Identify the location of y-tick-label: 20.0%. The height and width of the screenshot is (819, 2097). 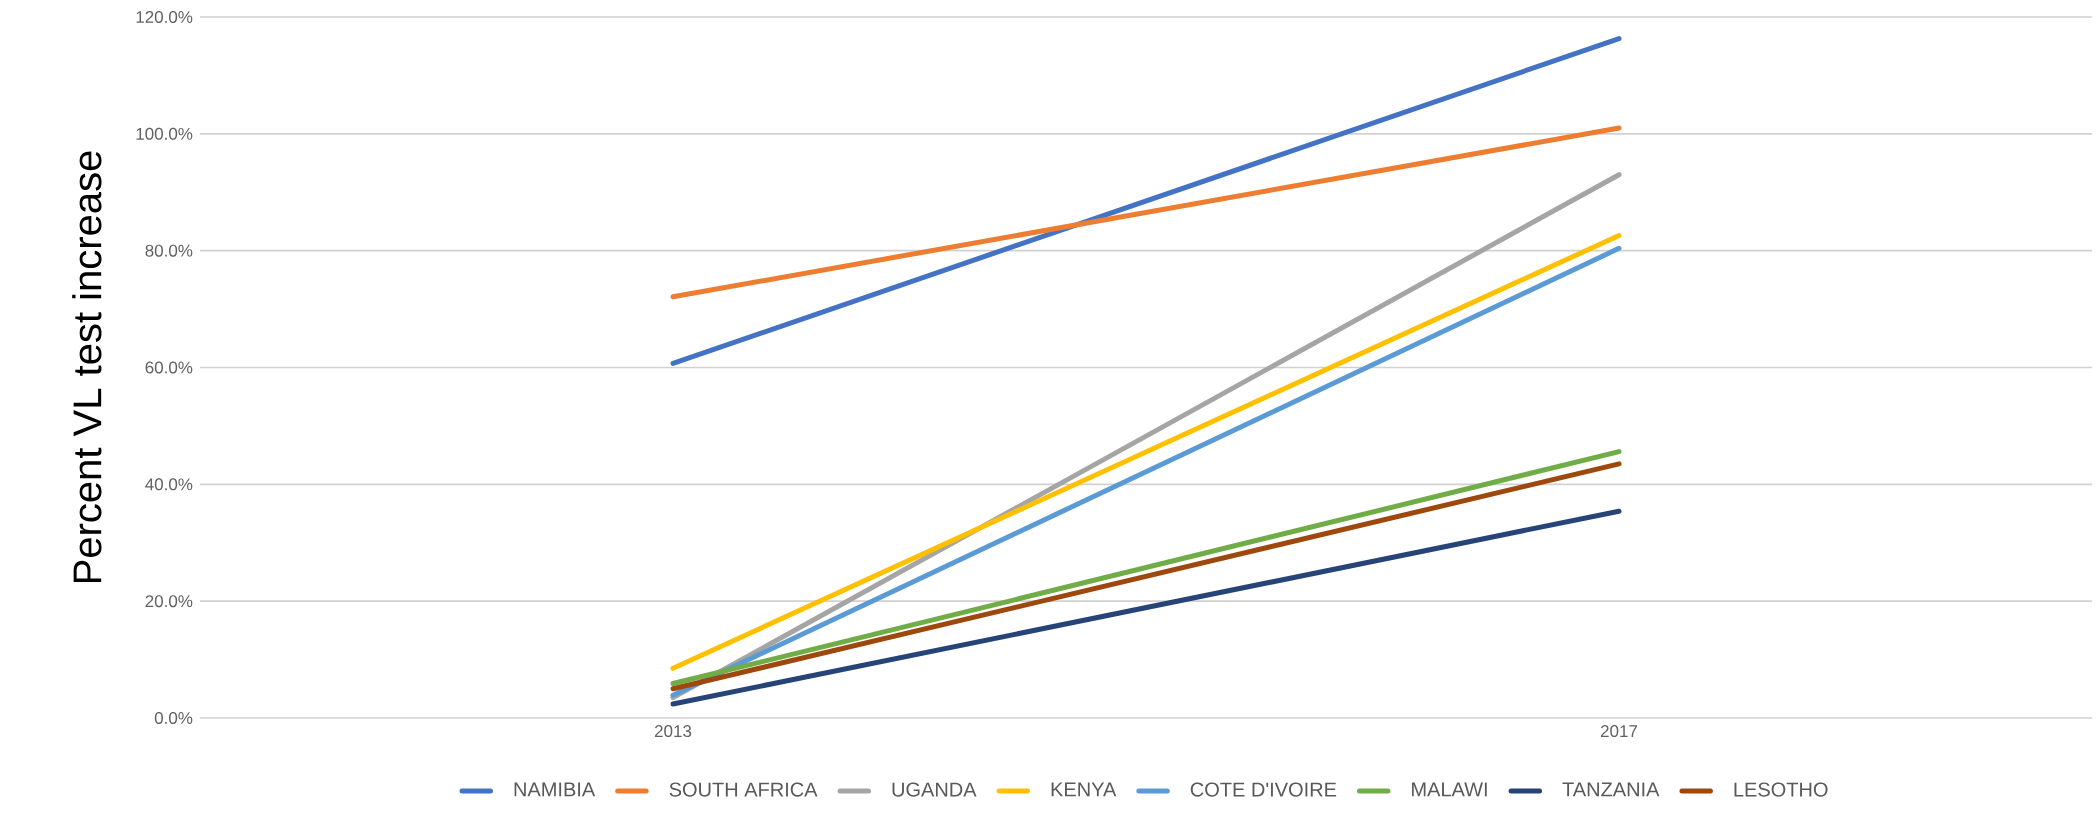
(169, 601).